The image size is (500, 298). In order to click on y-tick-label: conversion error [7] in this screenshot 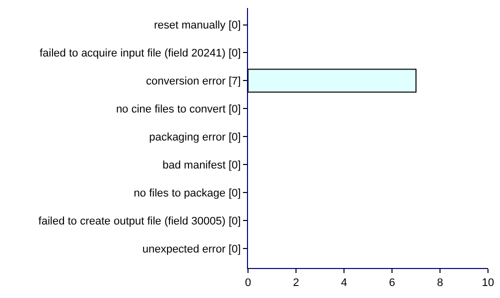, I will do `click(193, 82)`.